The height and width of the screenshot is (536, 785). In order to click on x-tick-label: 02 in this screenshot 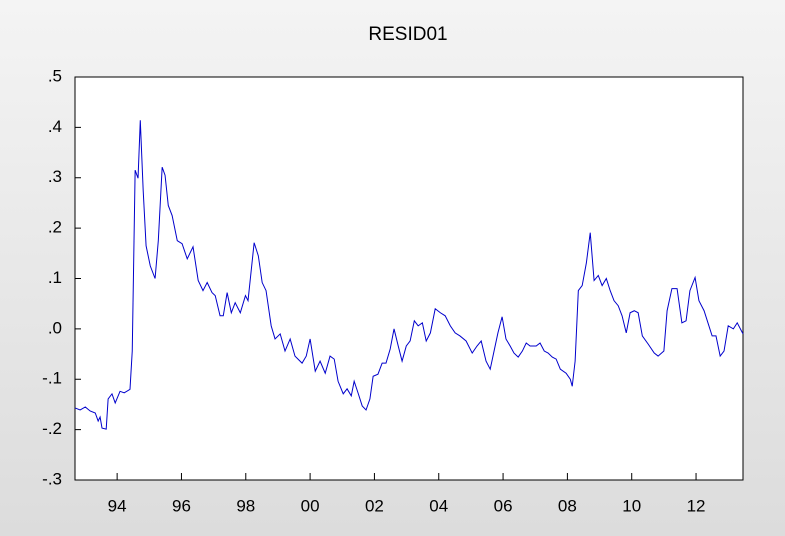, I will do `click(374, 505)`.